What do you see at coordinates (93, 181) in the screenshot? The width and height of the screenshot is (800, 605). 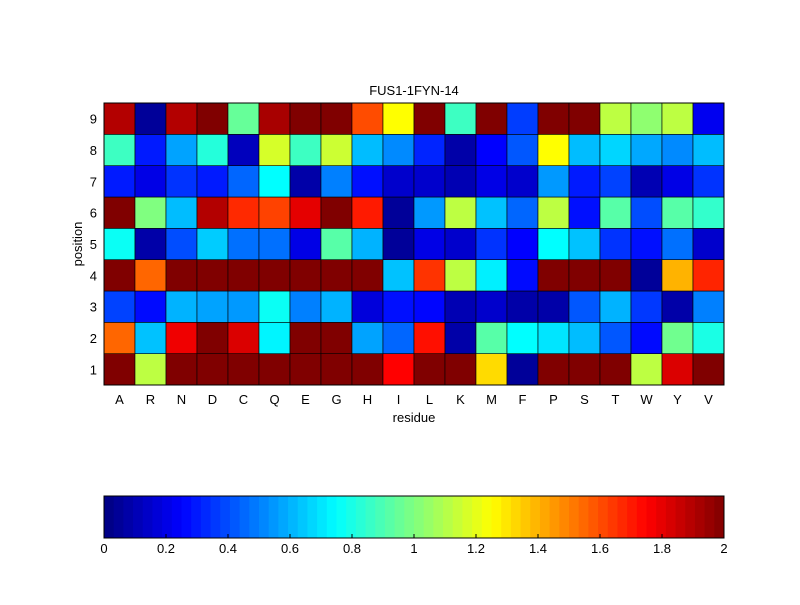 I see `y-tick-label: 7` at bounding box center [93, 181].